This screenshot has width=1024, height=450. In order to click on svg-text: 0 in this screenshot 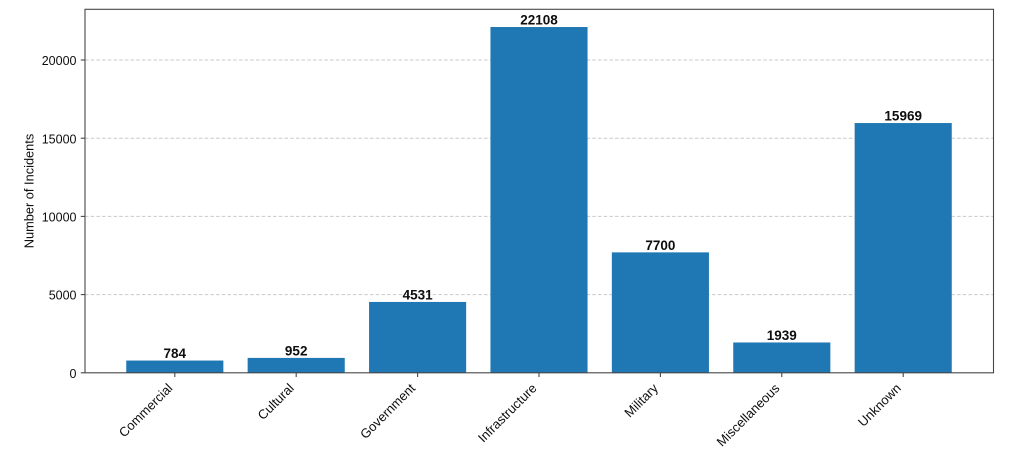, I will do `click(73, 374)`.